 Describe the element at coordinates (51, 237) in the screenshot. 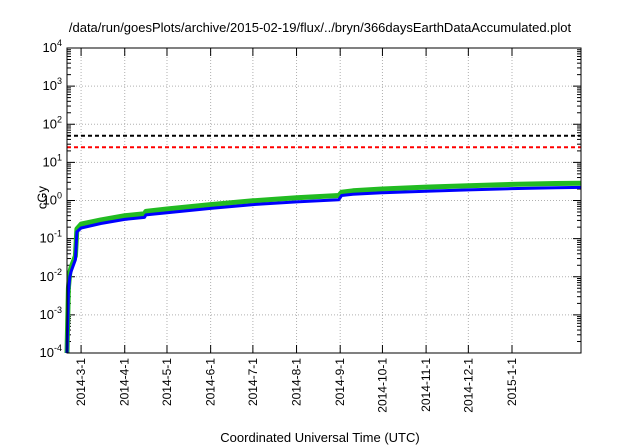

I see `y-tick-label: 10⁻¹` at that location.